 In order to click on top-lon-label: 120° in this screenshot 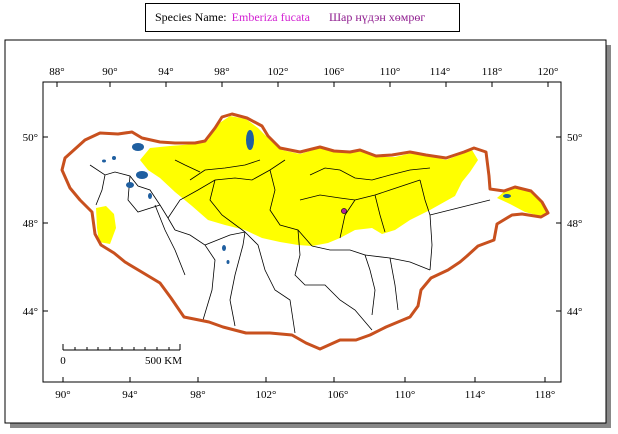, I will do `click(548, 72)`.